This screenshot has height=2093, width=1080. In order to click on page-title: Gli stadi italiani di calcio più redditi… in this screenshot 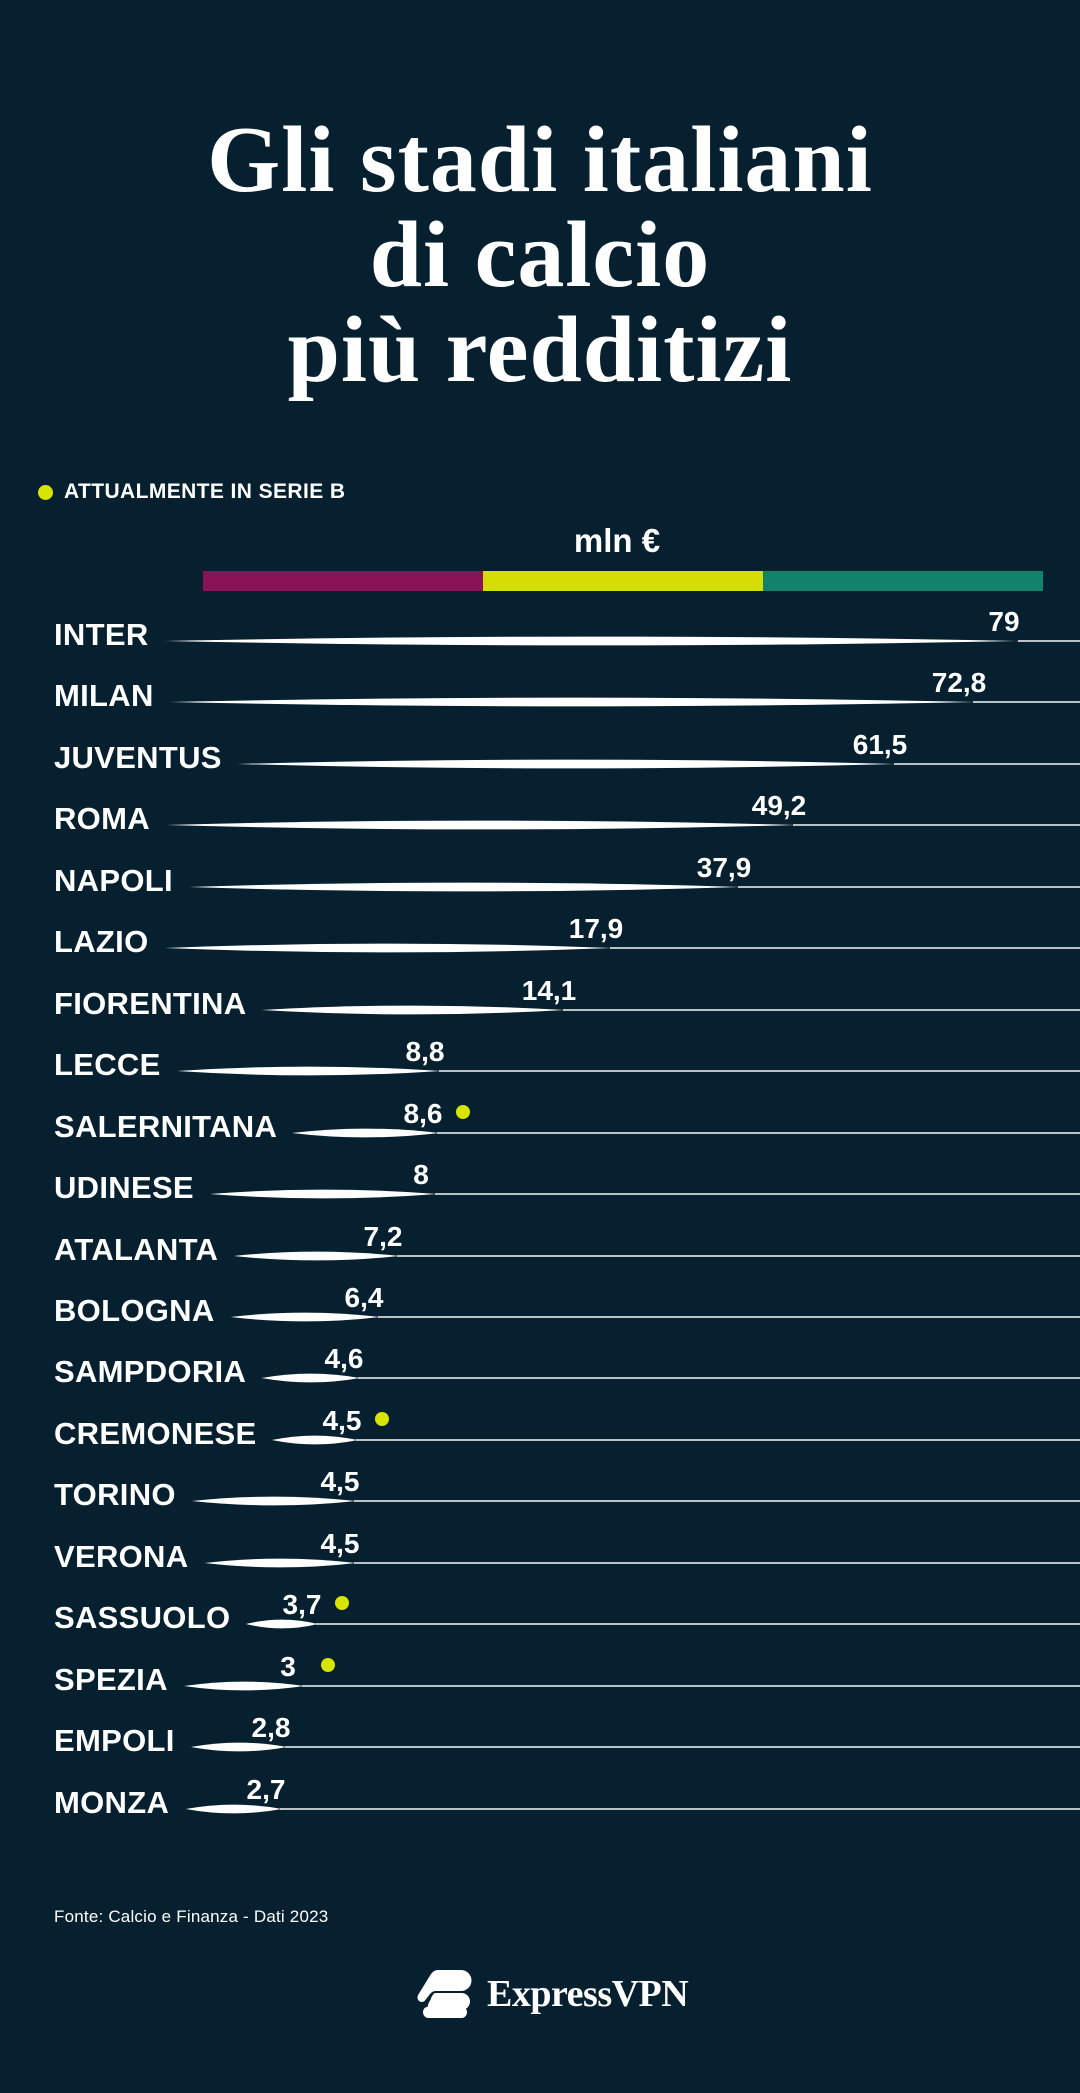, I will do `click(540, 254)`.